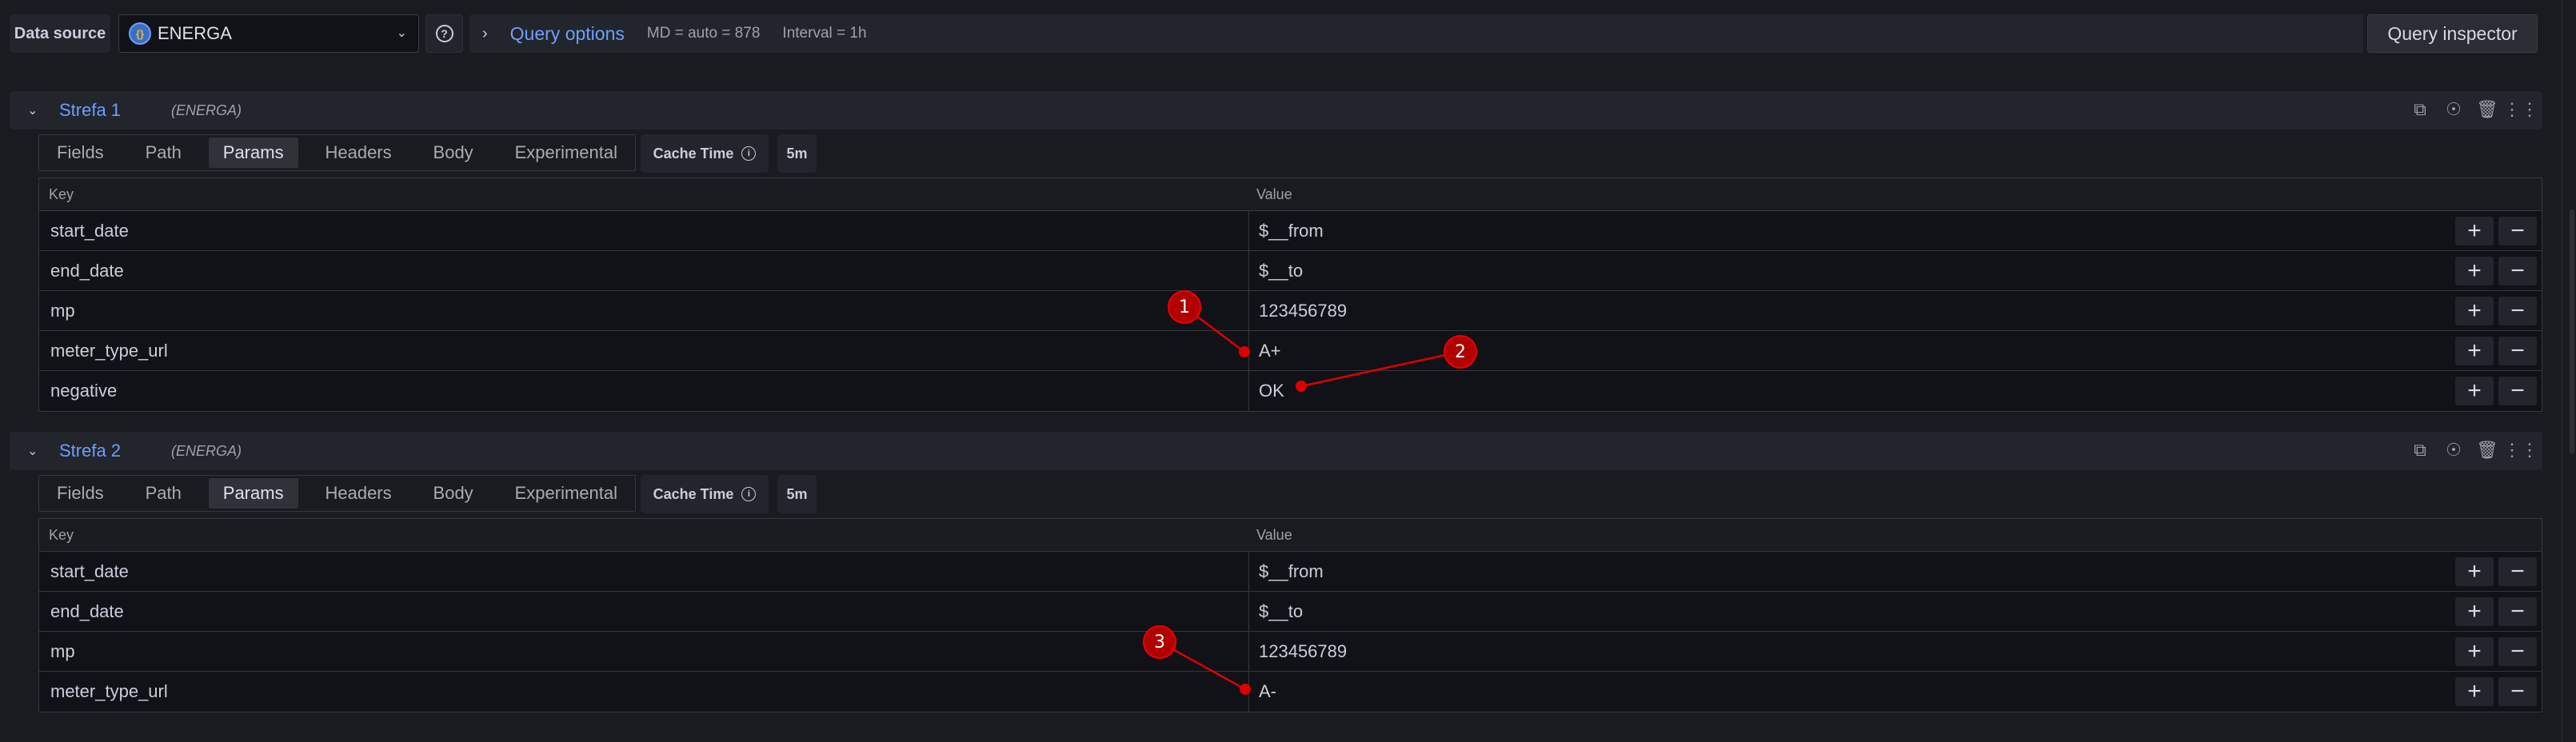  What do you see at coordinates (567, 33) in the screenshot?
I see `query-options-title: Query options` at bounding box center [567, 33].